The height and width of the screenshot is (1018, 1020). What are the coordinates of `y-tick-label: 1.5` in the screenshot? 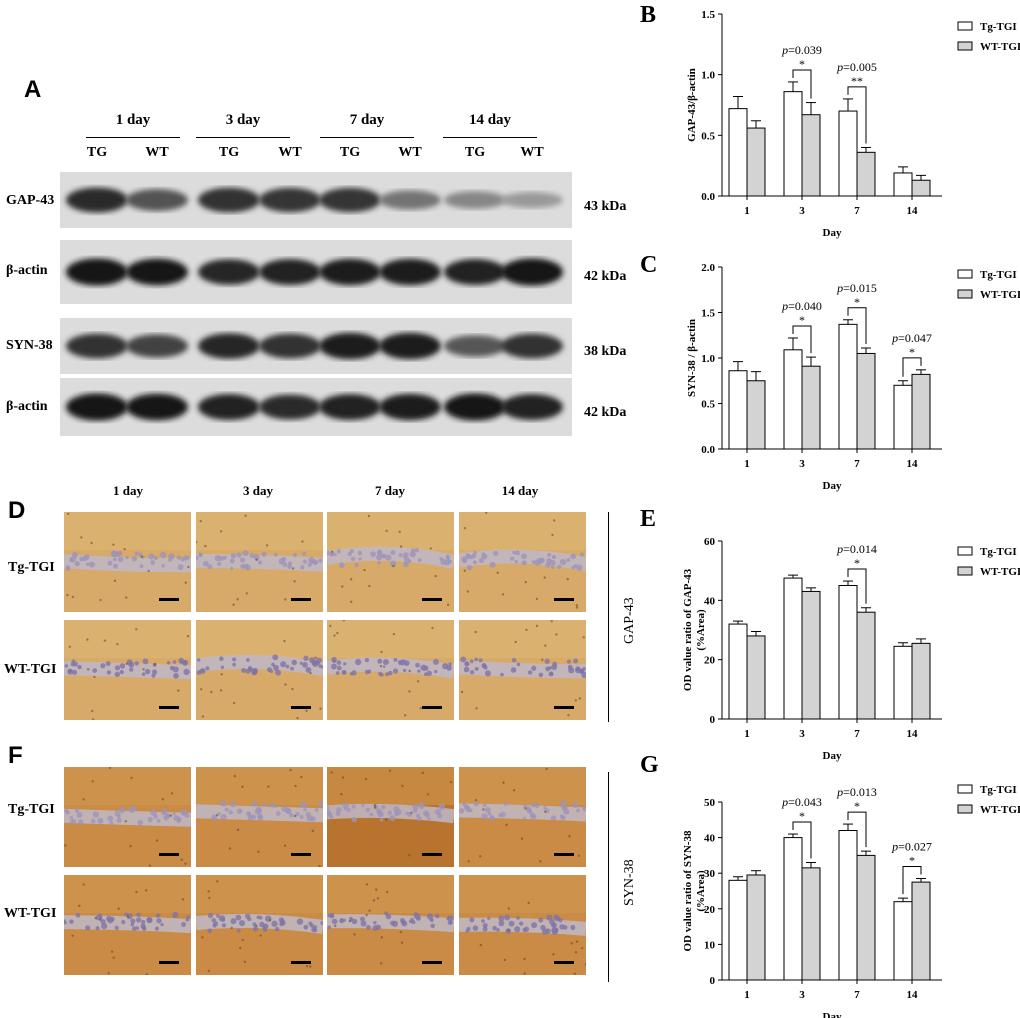 It's located at (708, 314).